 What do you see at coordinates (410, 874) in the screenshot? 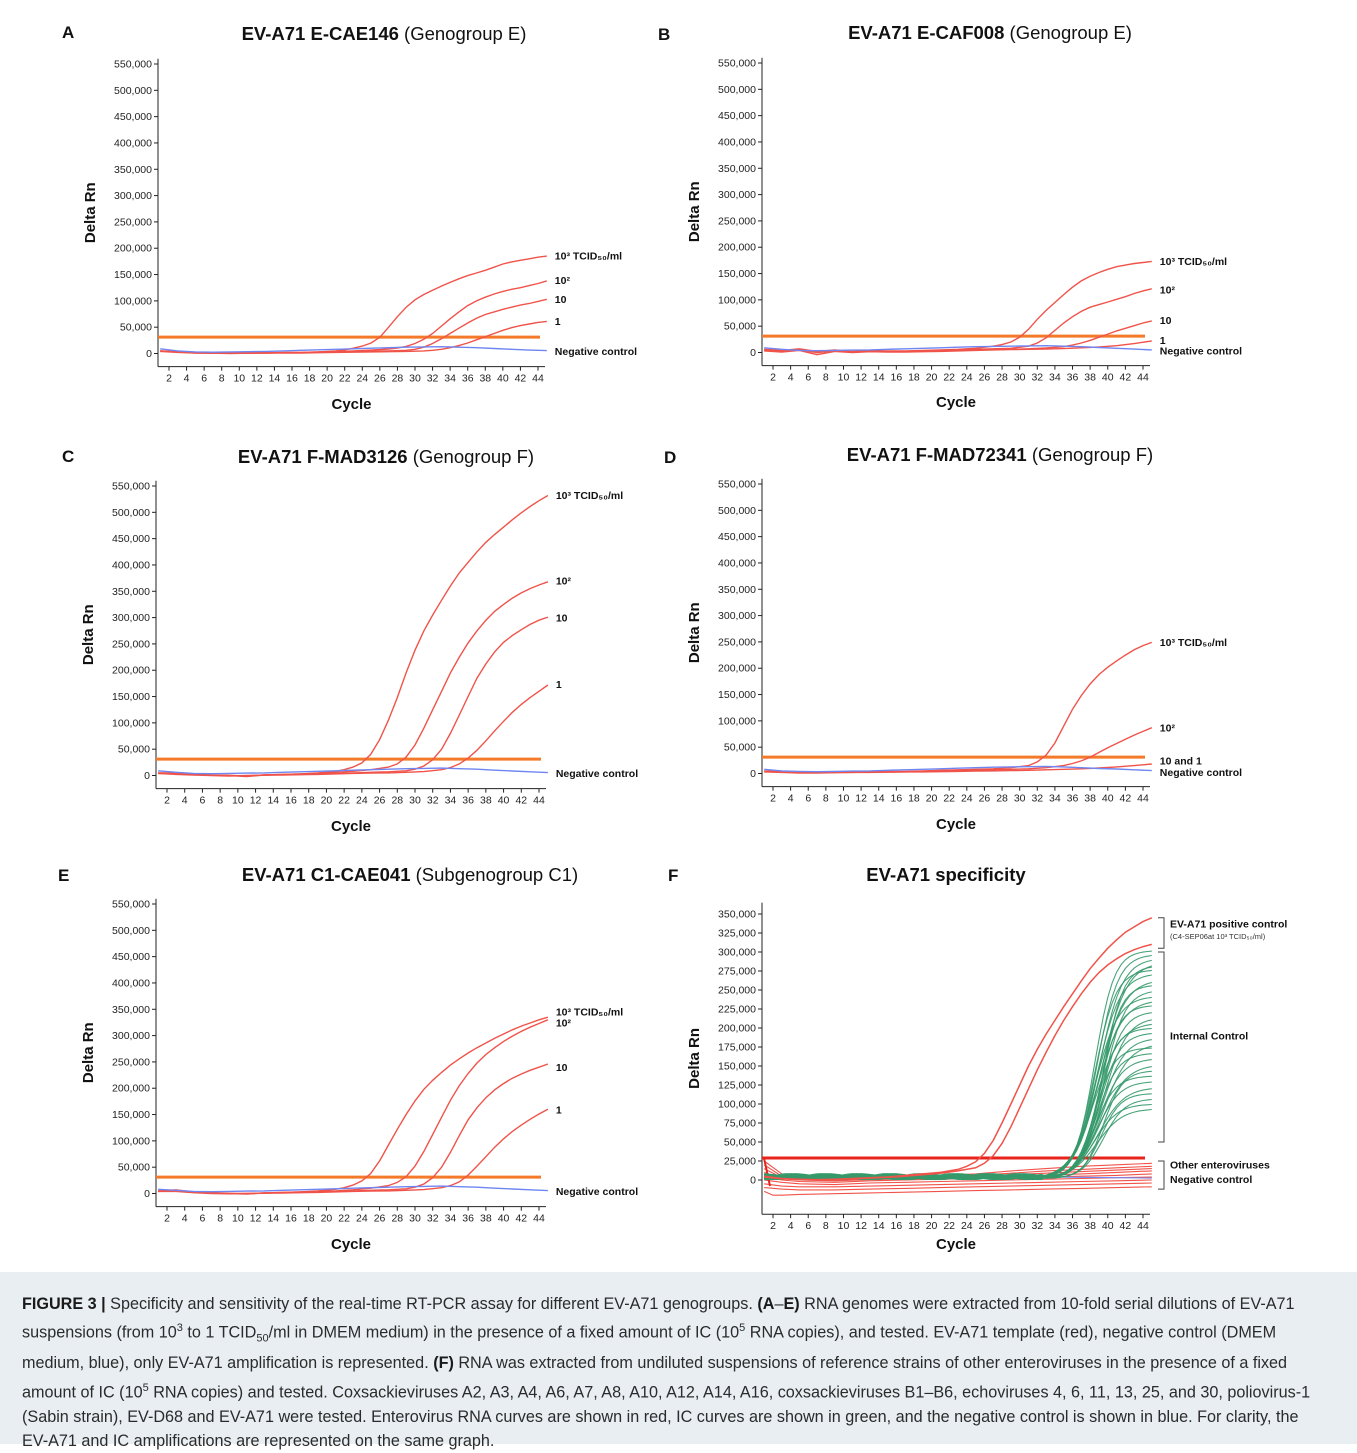
I see `chart-title: EV-A71 C1-CAE041 (Subgenogroup C1)` at bounding box center [410, 874].